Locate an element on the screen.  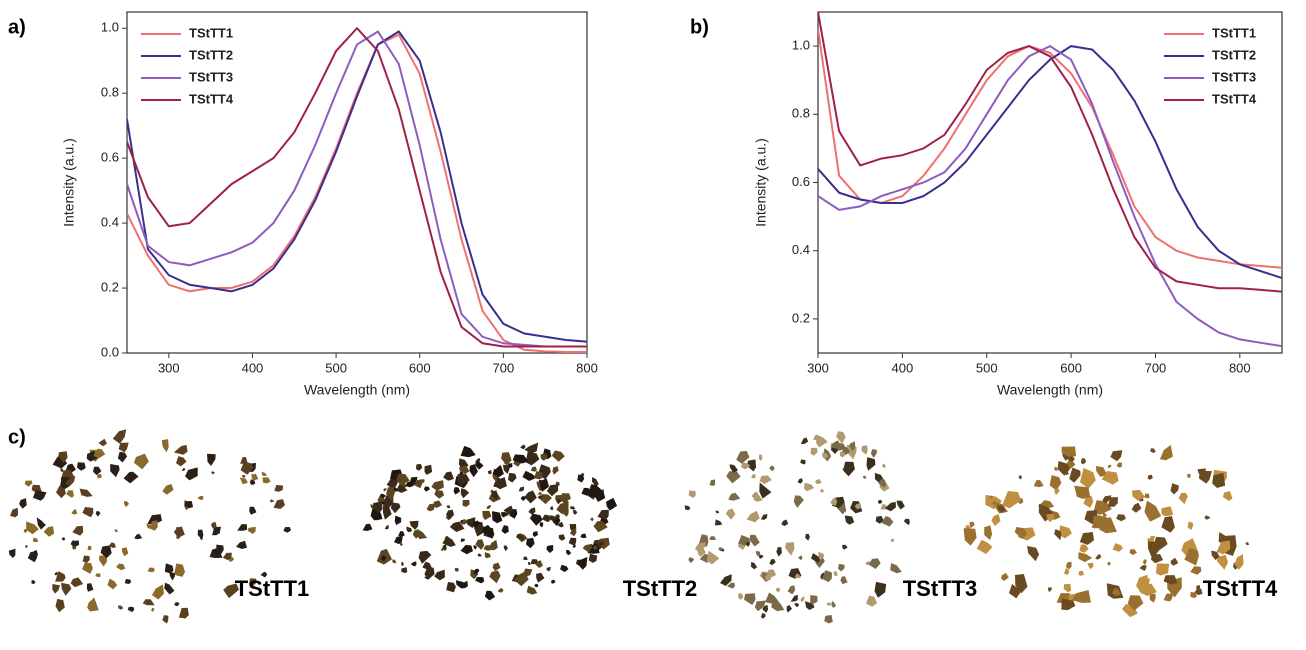
x-tick-label: 400 is located at coordinates (253, 367).